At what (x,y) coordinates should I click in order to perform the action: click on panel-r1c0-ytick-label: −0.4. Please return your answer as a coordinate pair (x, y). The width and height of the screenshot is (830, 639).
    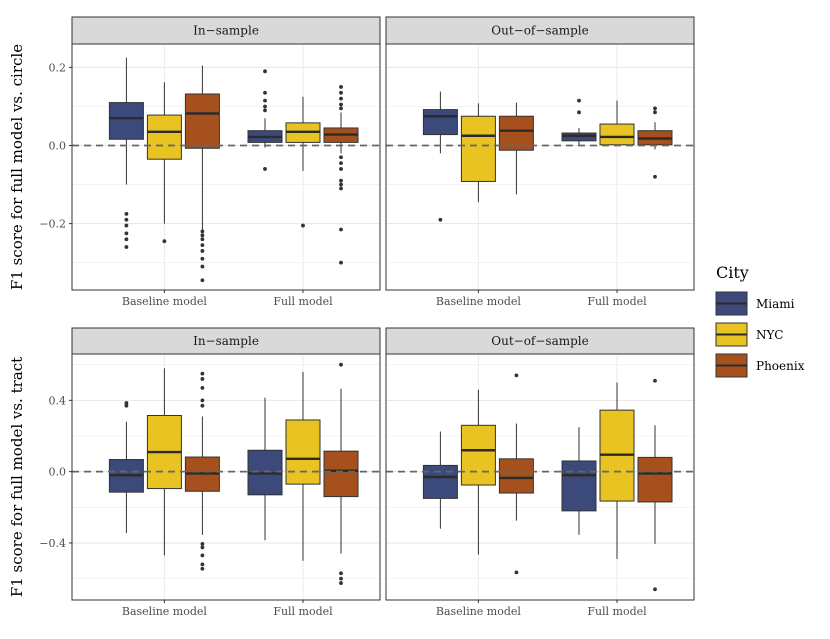
    Looking at the image, I should click on (52, 543).